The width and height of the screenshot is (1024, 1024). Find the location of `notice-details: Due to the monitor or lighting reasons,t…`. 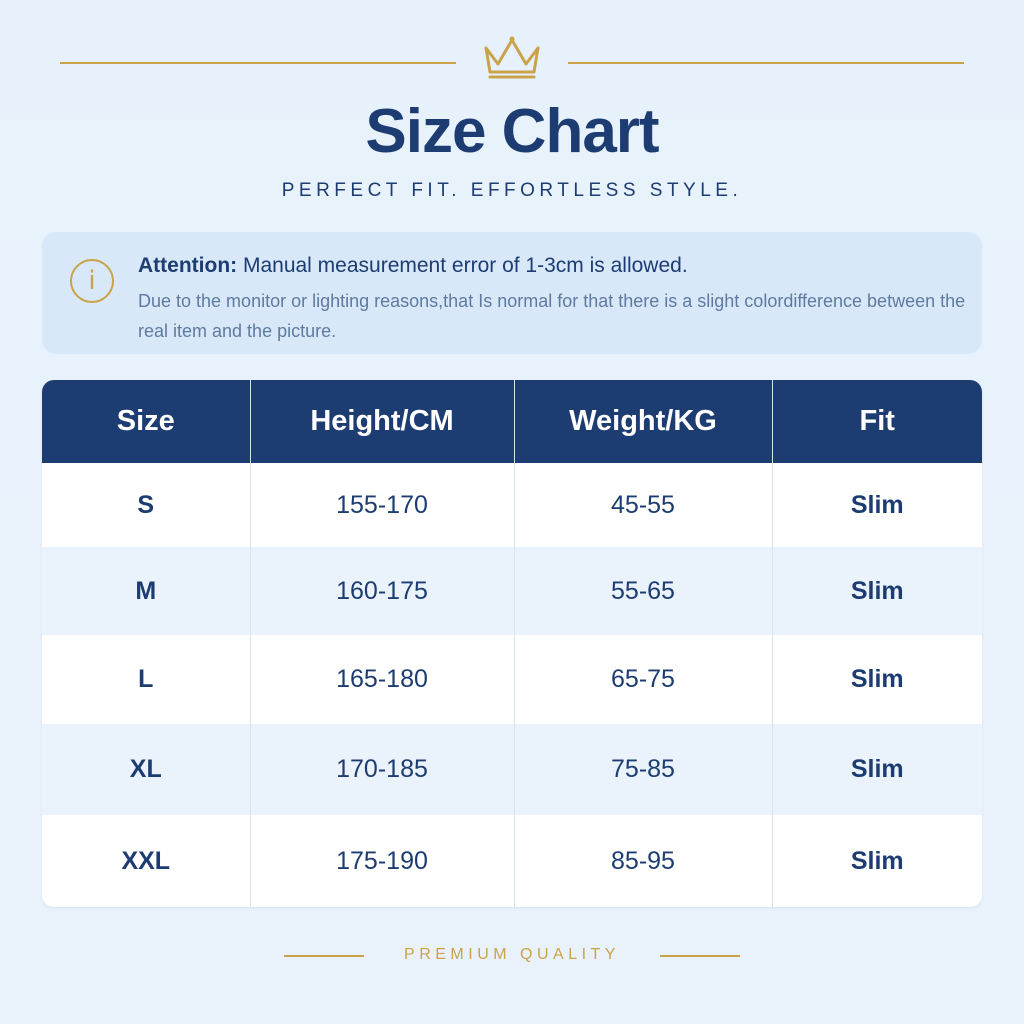

notice-details: Due to the monitor or lighting reasons,t… is located at coordinates (552, 316).